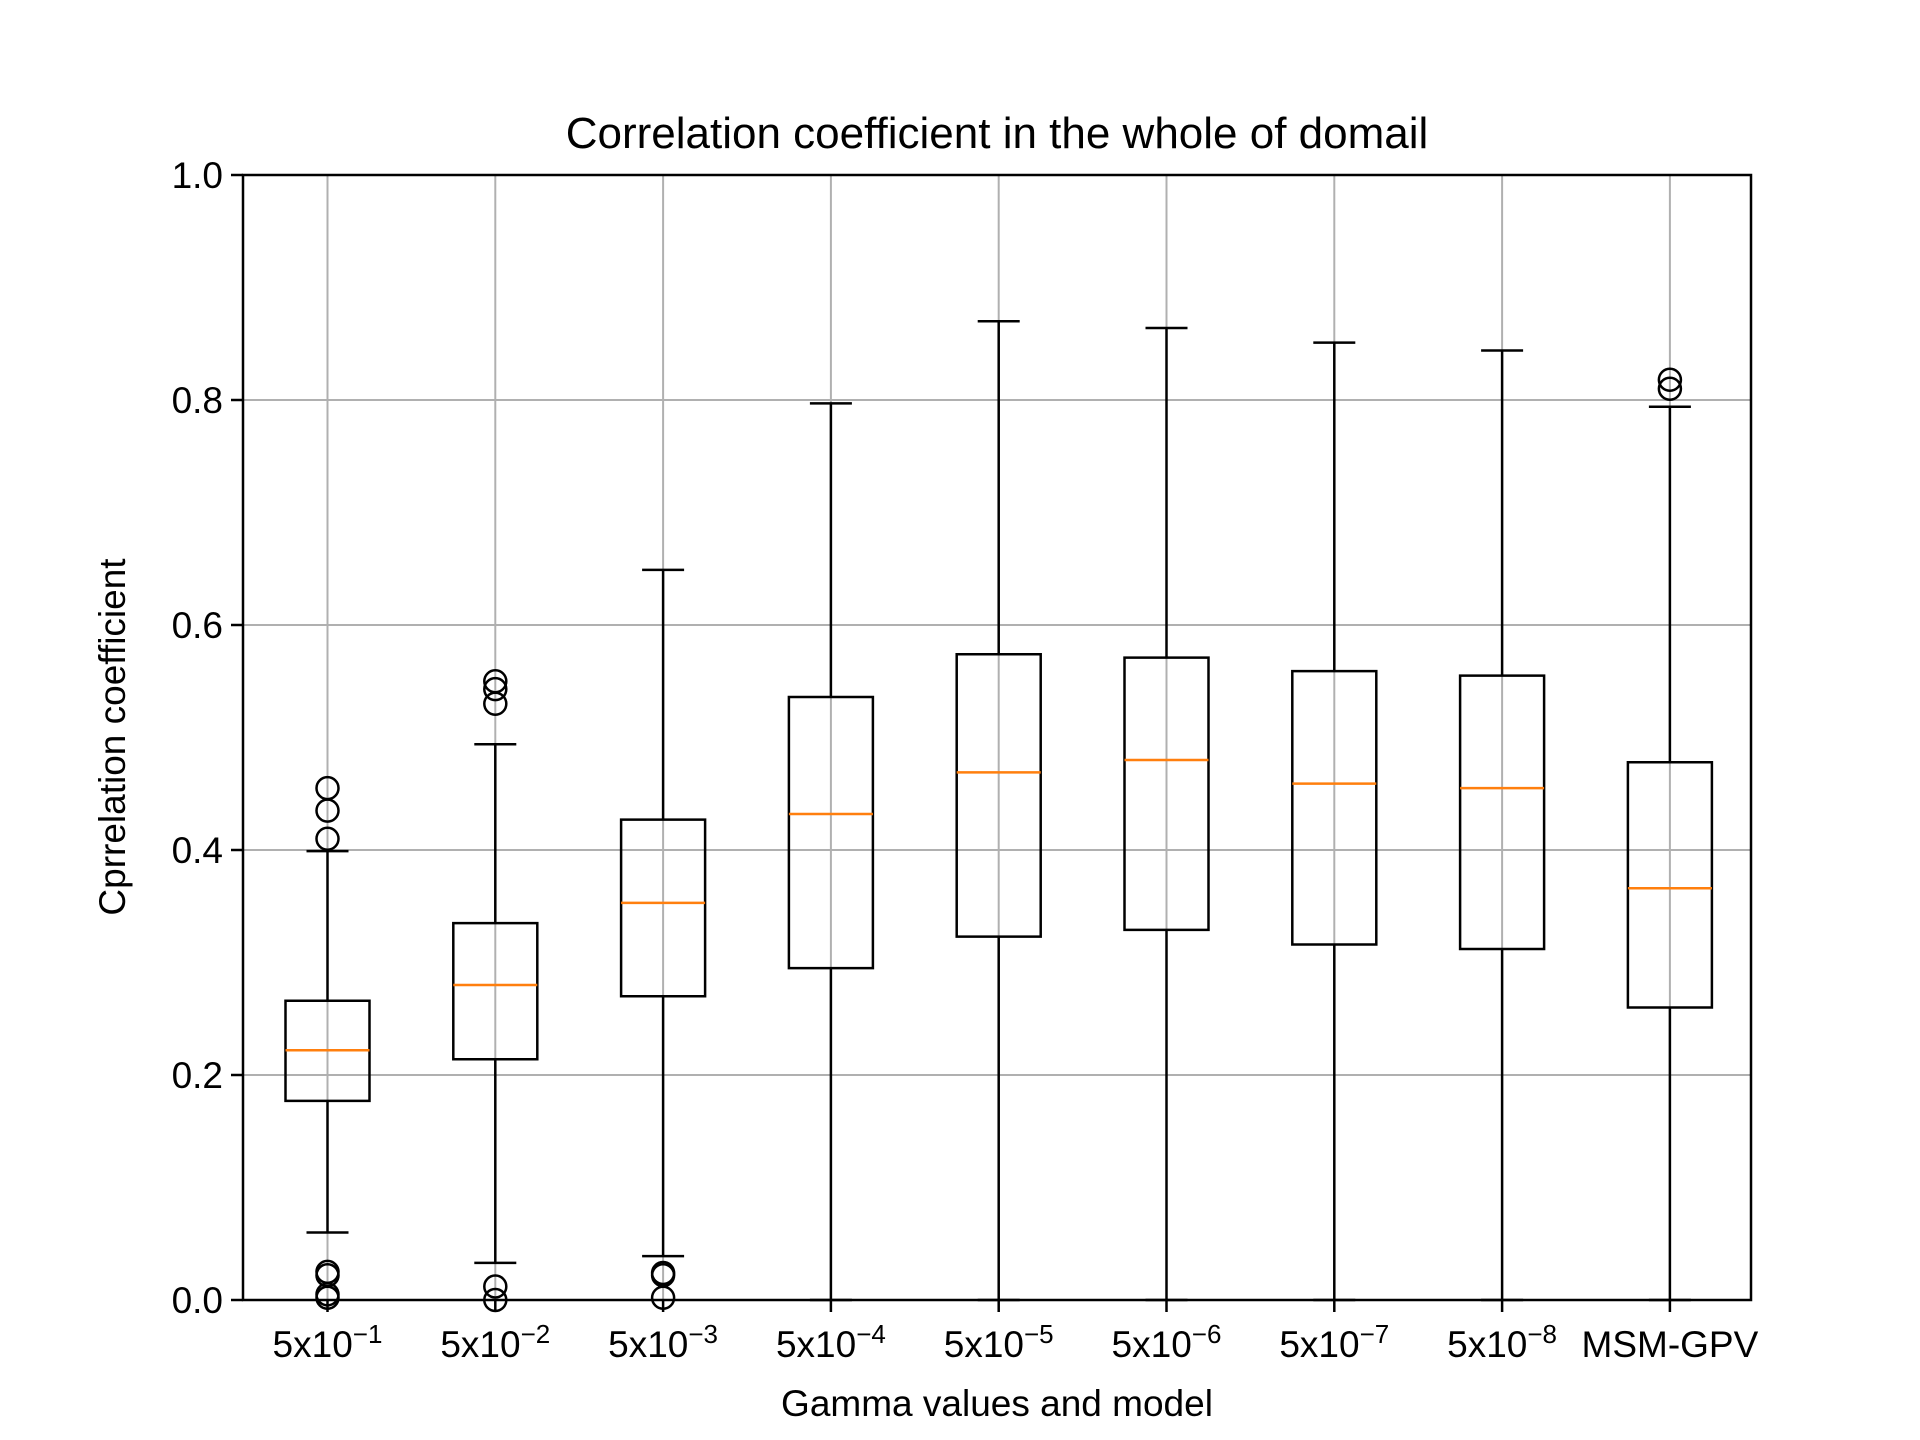  What do you see at coordinates (663, 1342) in the screenshot?
I see `x-tick-label: 5x10⁻³` at bounding box center [663, 1342].